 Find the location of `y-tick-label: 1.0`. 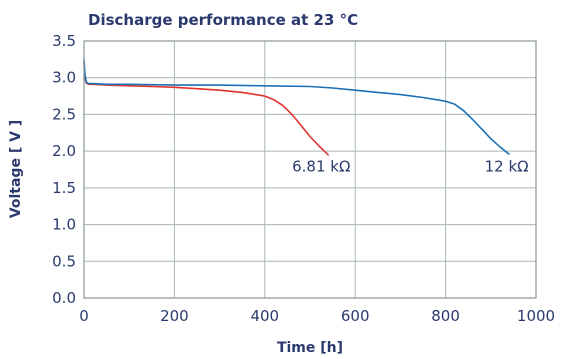

y-tick-label: 1.0 is located at coordinates (64, 225).